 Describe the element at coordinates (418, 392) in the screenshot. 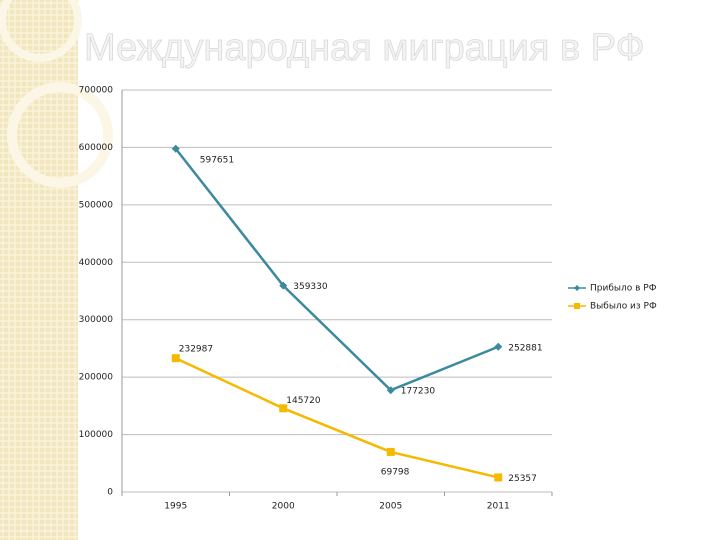

I see `data-label: 177230` at that location.